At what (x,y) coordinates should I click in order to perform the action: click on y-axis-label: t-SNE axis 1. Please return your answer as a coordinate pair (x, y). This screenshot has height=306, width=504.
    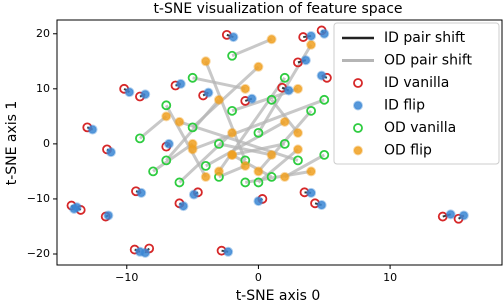
    Looking at the image, I should click on (12, 143).